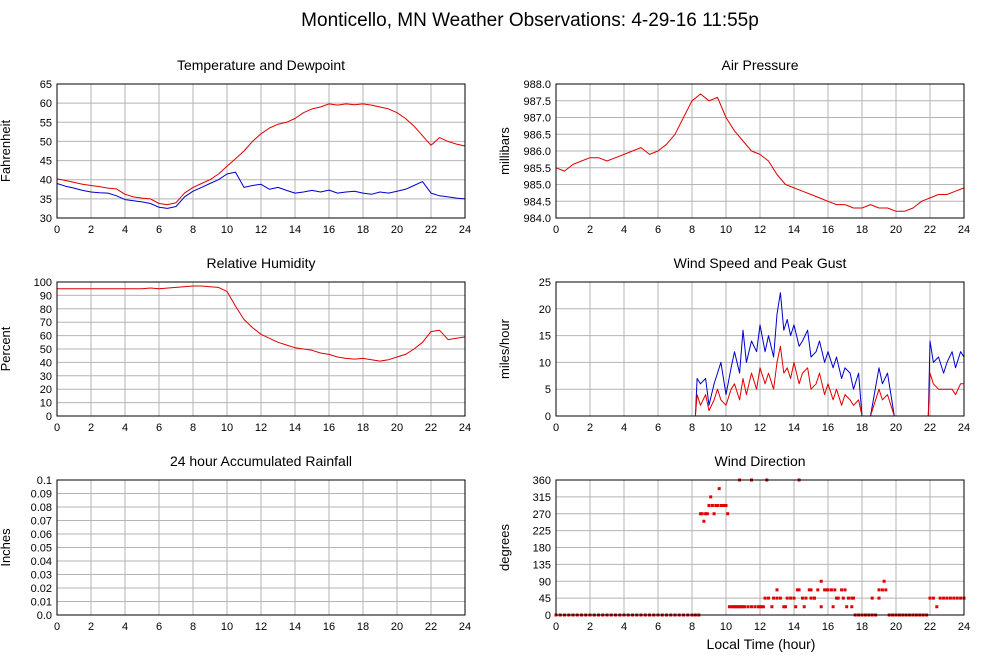 The width and height of the screenshot is (999, 659). I want to click on y-tick-label: 70, so click(46, 323).